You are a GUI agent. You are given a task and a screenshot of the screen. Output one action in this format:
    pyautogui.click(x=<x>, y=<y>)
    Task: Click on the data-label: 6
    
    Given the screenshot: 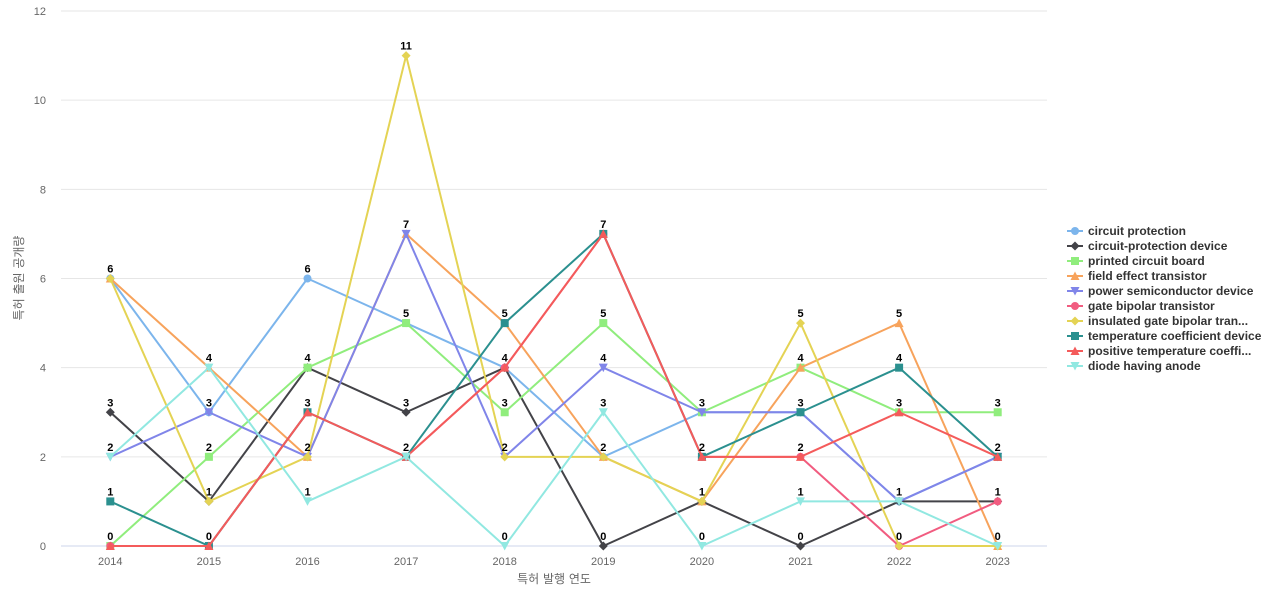 What is the action you would take?
    pyautogui.click(x=110, y=270)
    